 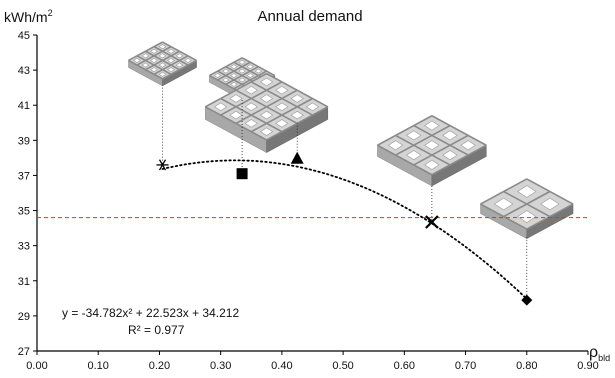 What do you see at coordinates (150, 313) in the screenshot?
I see `trend-equation: y = -34.782x² + 22.523x + 34.212` at bounding box center [150, 313].